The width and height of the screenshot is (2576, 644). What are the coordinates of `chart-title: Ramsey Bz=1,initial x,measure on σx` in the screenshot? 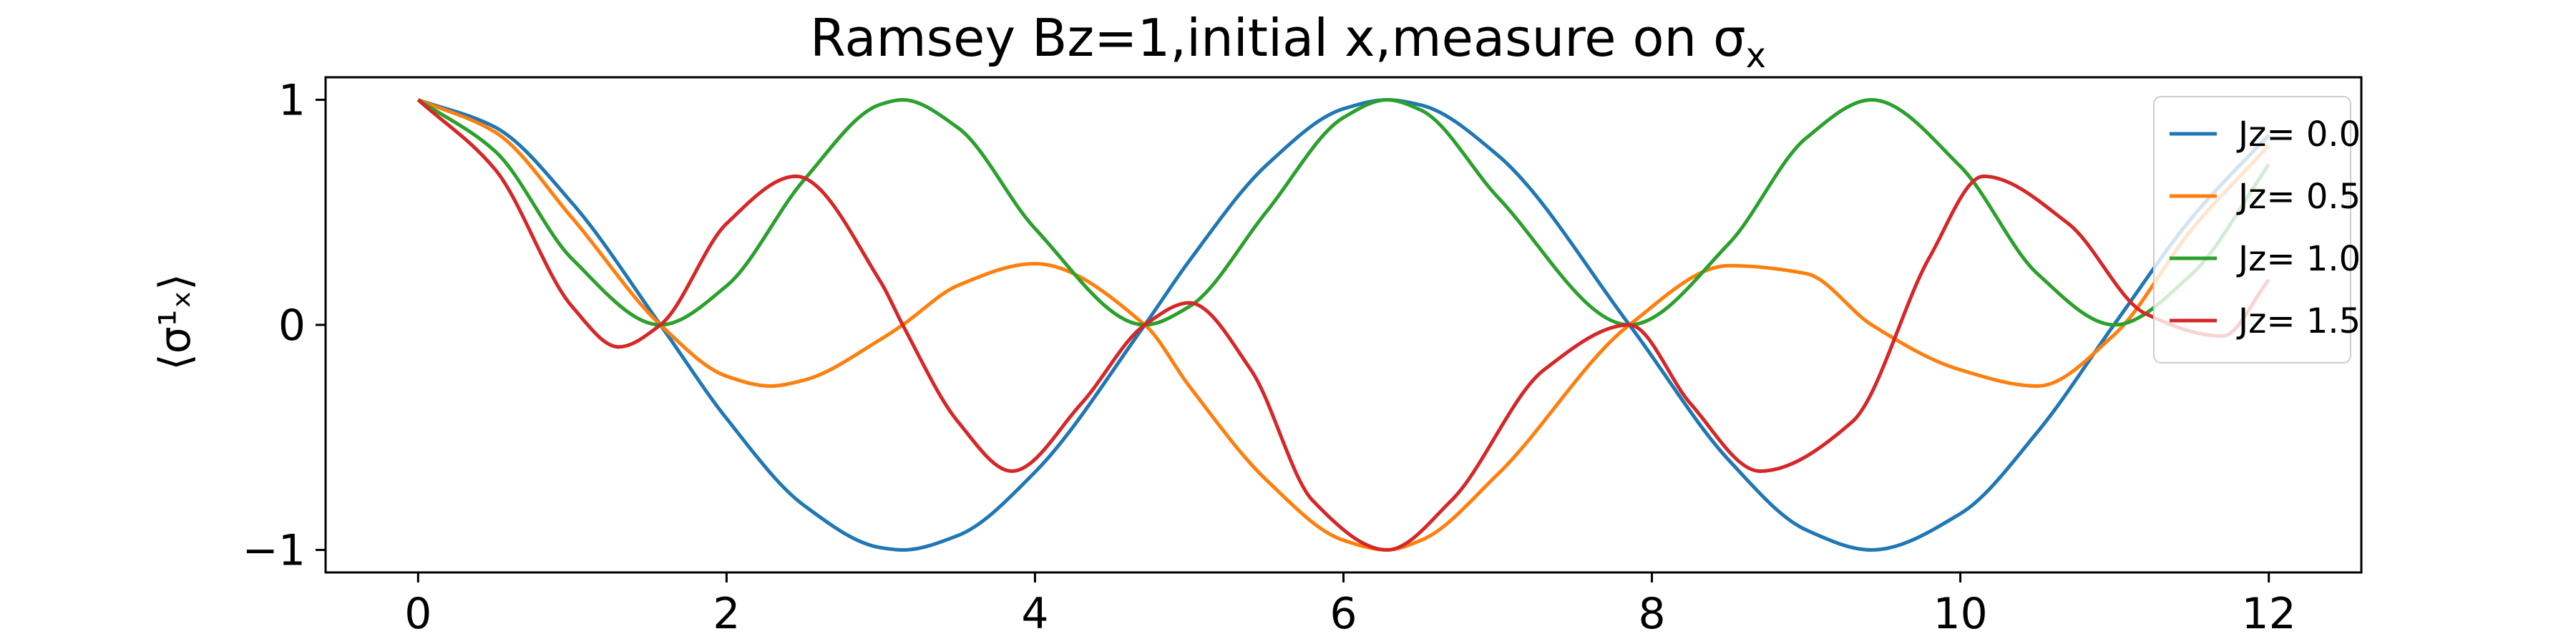 It's located at (1288, 42).